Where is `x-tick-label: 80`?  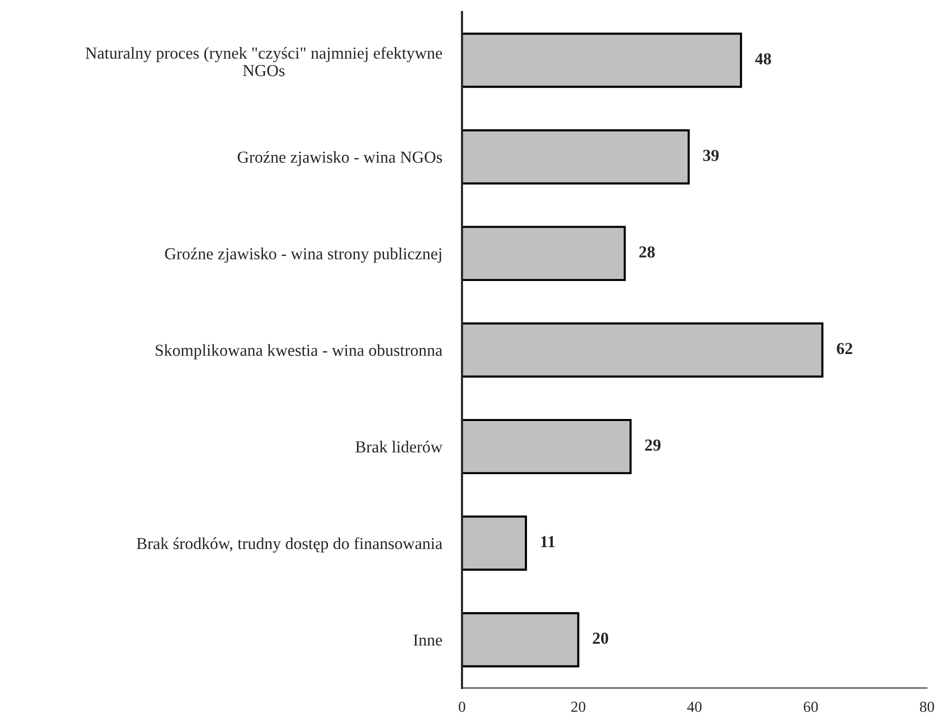 x-tick-label: 80 is located at coordinates (927, 707).